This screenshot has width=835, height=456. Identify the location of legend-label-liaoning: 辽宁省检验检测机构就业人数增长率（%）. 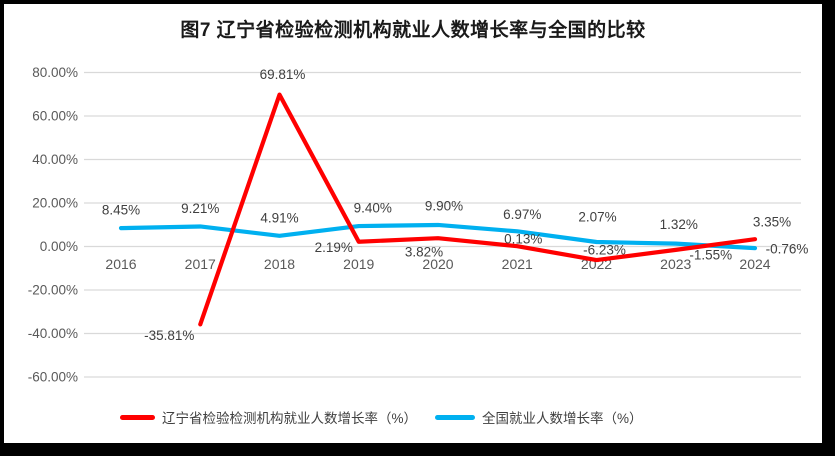
(290, 418).